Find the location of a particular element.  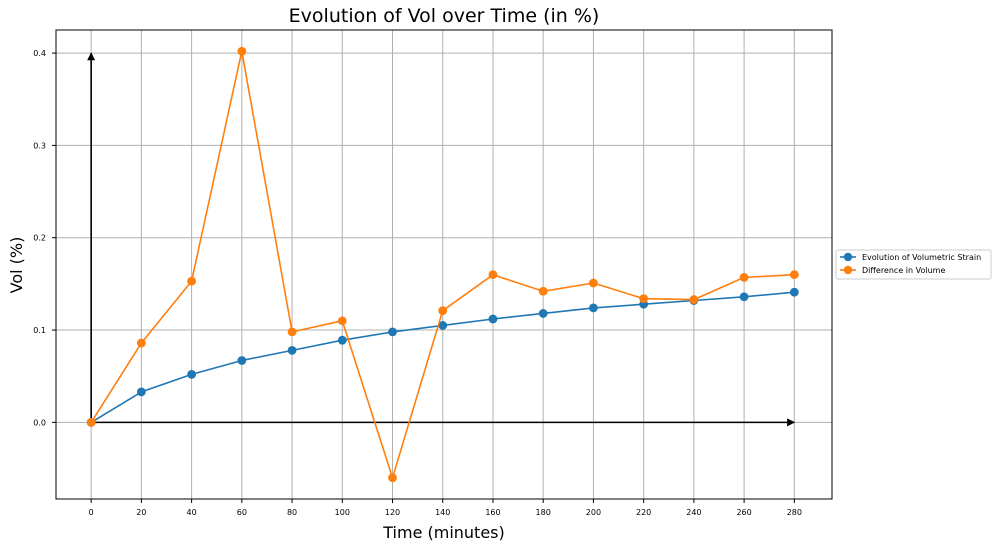

legend-box is located at coordinates (913, 264).